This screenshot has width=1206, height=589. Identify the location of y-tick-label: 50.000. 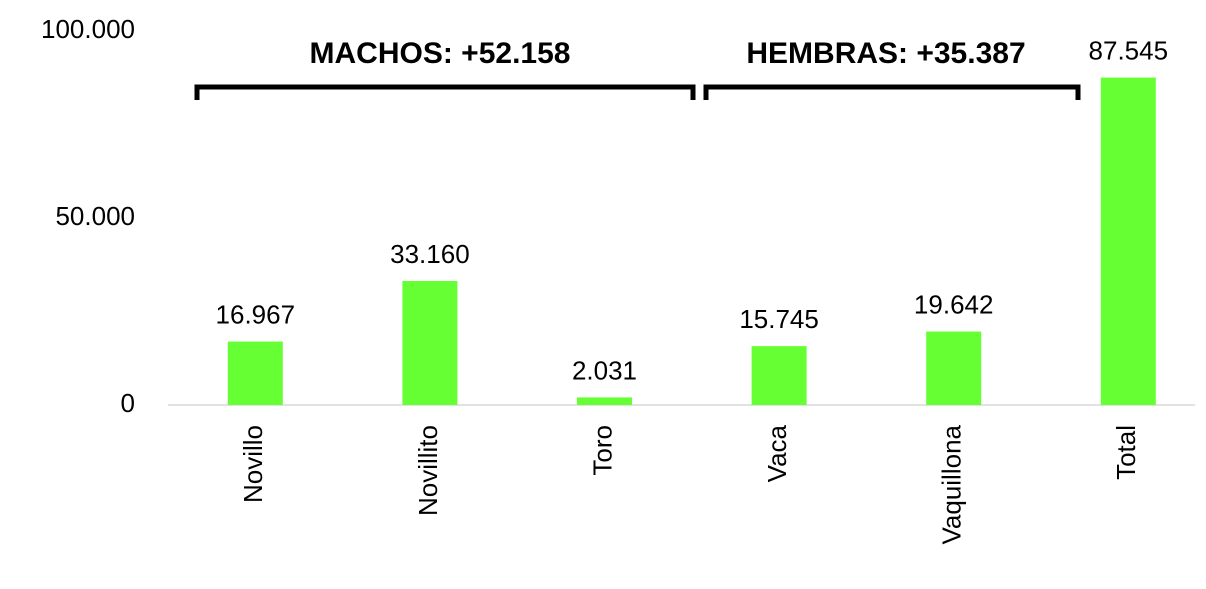
(95, 216).